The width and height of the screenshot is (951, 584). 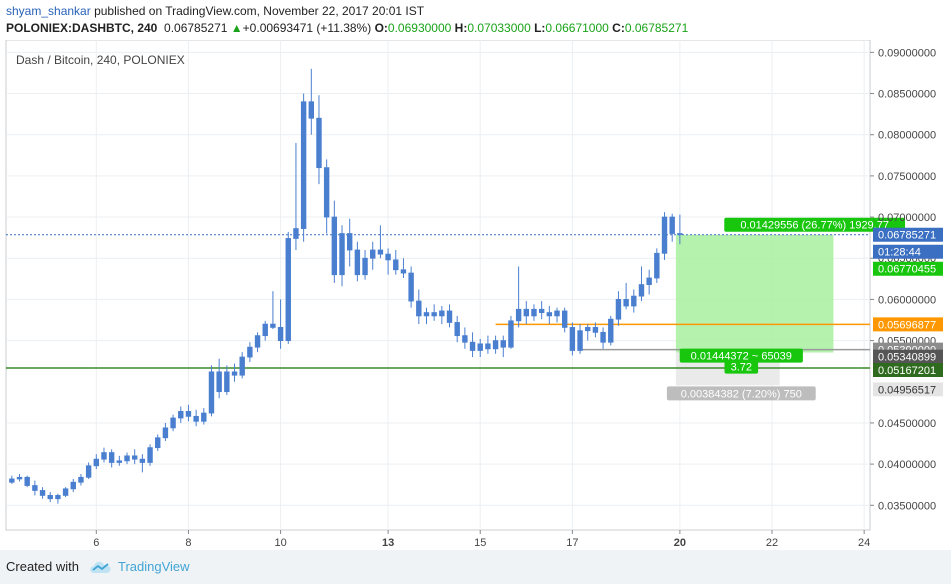 What do you see at coordinates (907, 136) in the screenshot?
I see `y-tick-label: 0.08000000` at bounding box center [907, 136].